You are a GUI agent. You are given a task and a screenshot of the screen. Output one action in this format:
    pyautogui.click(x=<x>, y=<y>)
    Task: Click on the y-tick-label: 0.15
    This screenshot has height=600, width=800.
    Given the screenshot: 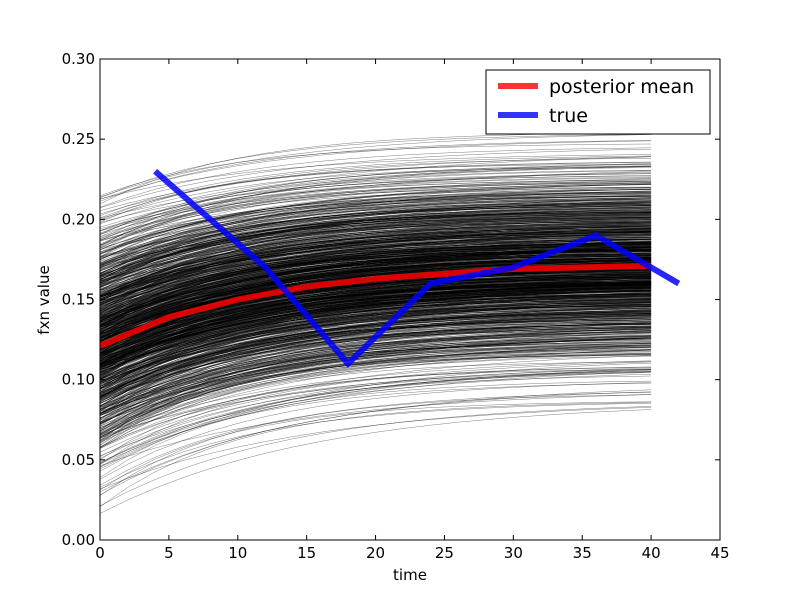 What is the action you would take?
    pyautogui.click(x=78, y=300)
    